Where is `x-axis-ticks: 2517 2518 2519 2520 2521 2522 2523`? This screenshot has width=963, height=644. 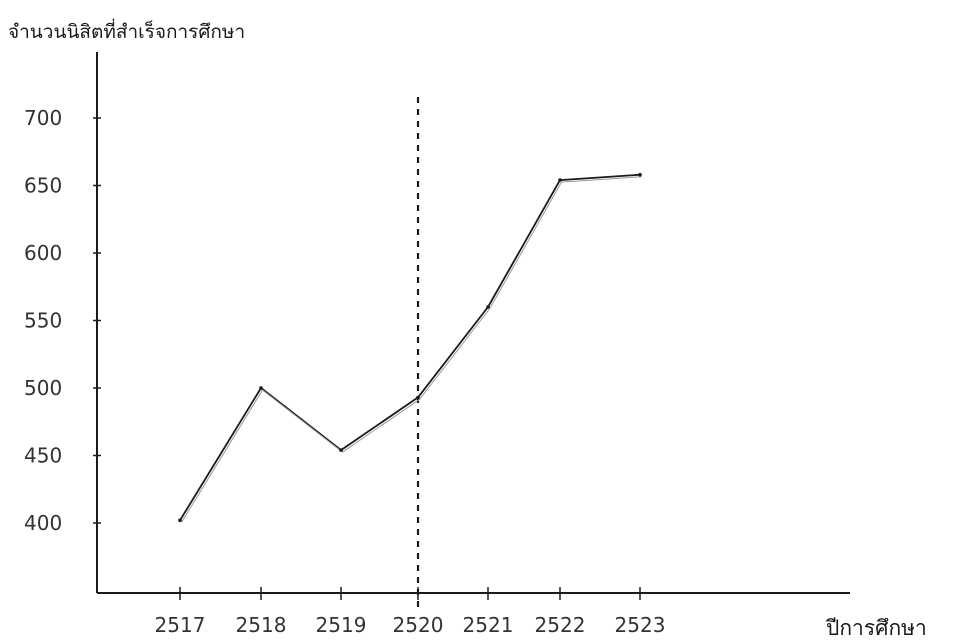
x-axis-ticks: 2517 2518 2519 2520 2521 2522 2523 is located at coordinates (410, 612).